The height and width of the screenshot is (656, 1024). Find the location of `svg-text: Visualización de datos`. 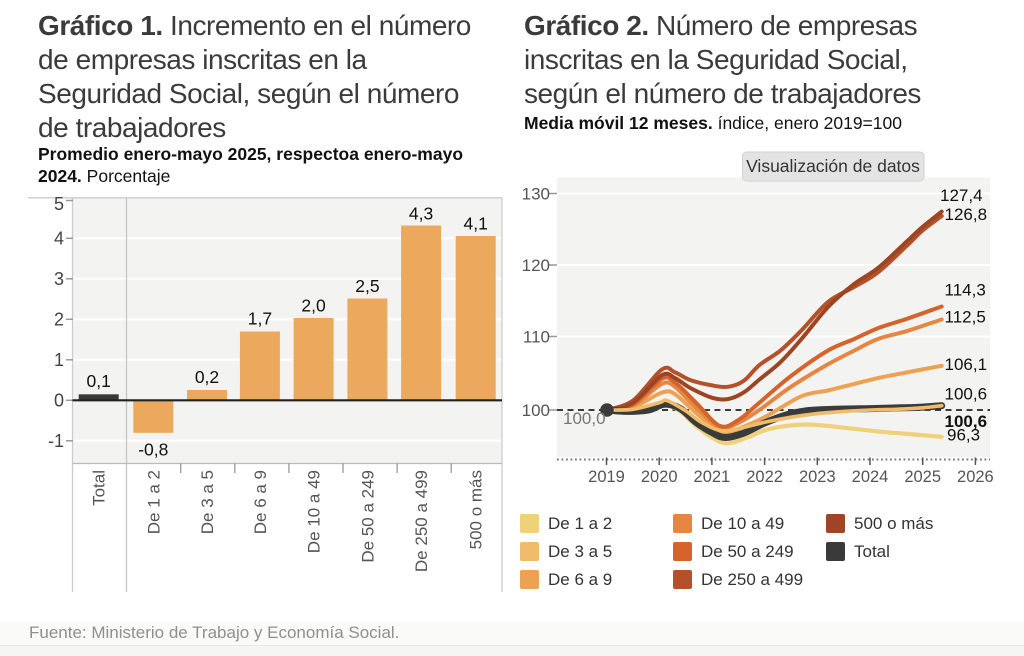

svg-text: Visualización de datos is located at coordinates (833, 166).